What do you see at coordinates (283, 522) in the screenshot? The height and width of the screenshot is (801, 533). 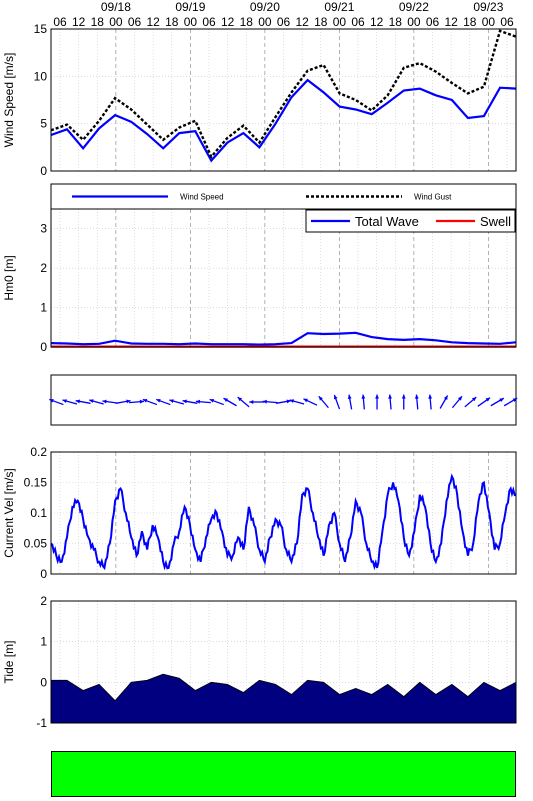 I see `current-line` at bounding box center [283, 522].